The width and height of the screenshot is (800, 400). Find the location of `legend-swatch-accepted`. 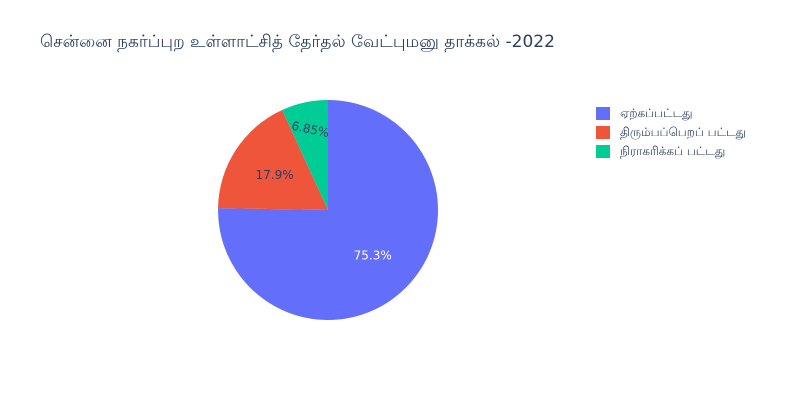

legend-swatch-accepted is located at coordinates (603, 113).